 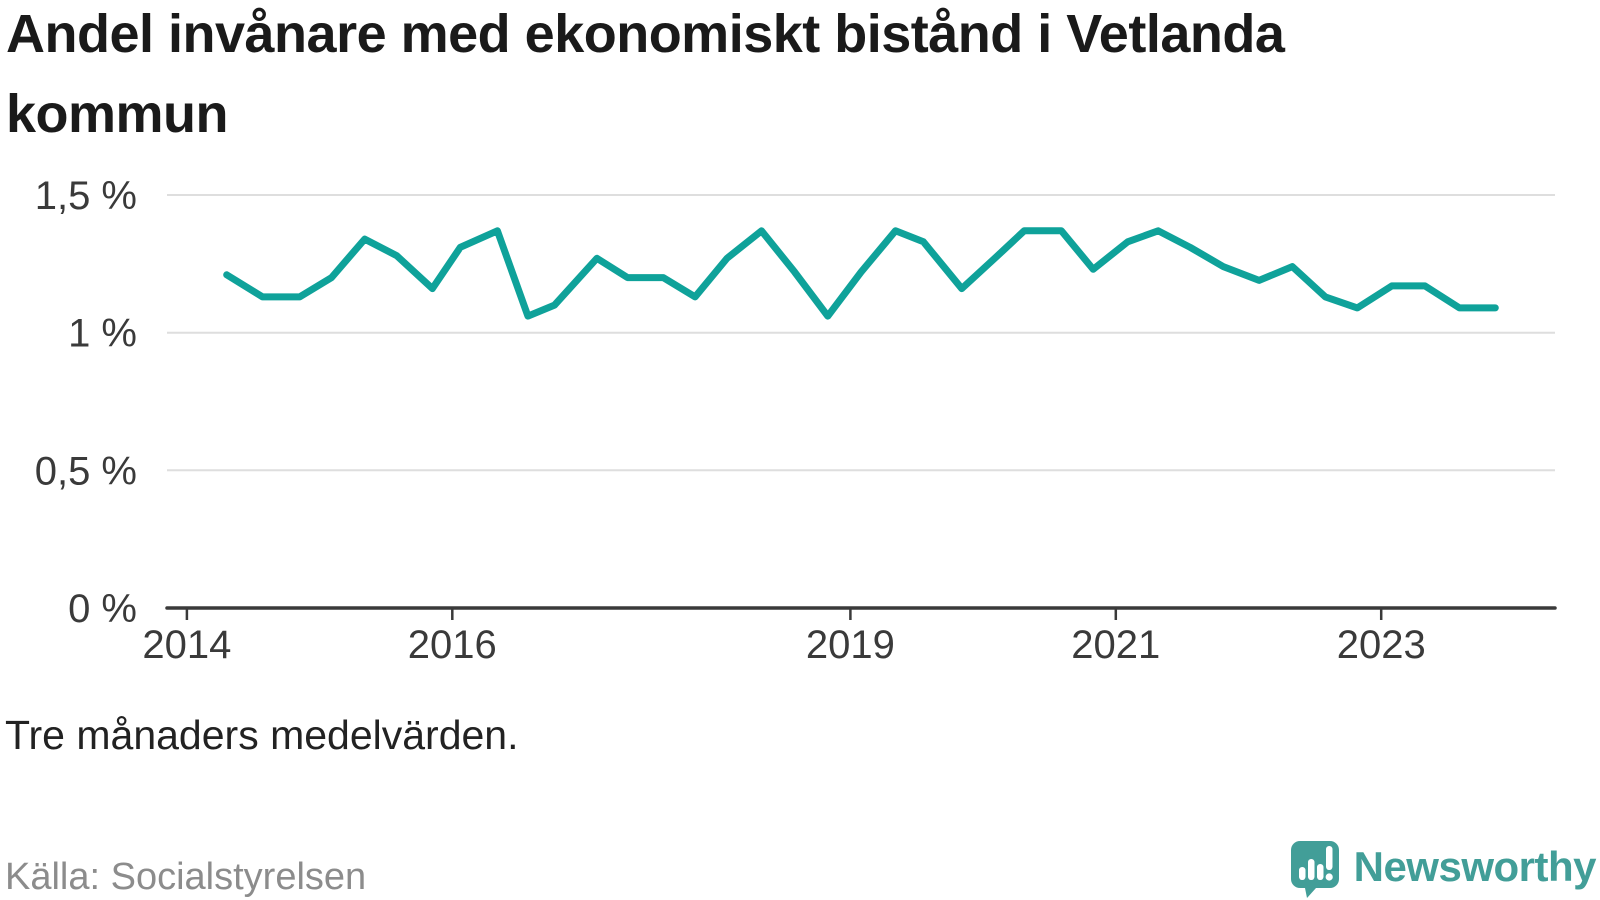 What do you see at coordinates (1381, 645) in the screenshot?
I see `x-tick-label: 2023` at bounding box center [1381, 645].